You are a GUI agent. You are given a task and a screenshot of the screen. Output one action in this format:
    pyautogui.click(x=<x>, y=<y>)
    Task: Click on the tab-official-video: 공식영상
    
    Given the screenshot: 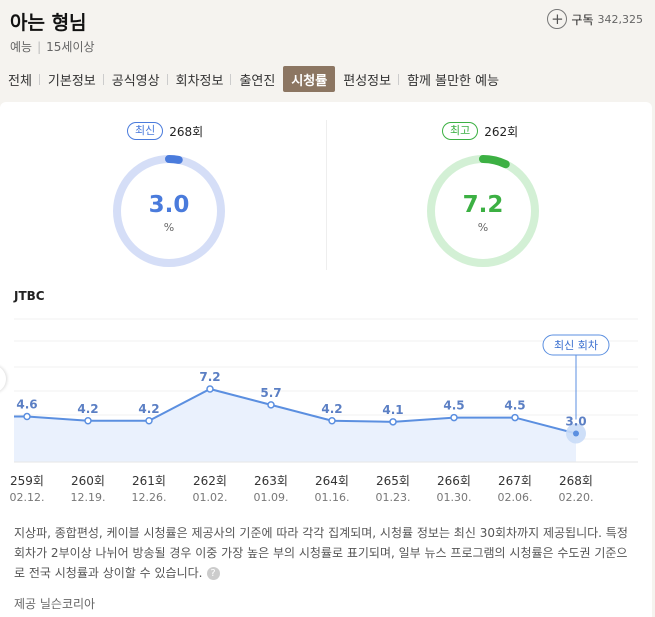 What is the action you would take?
    pyautogui.click(x=135, y=79)
    